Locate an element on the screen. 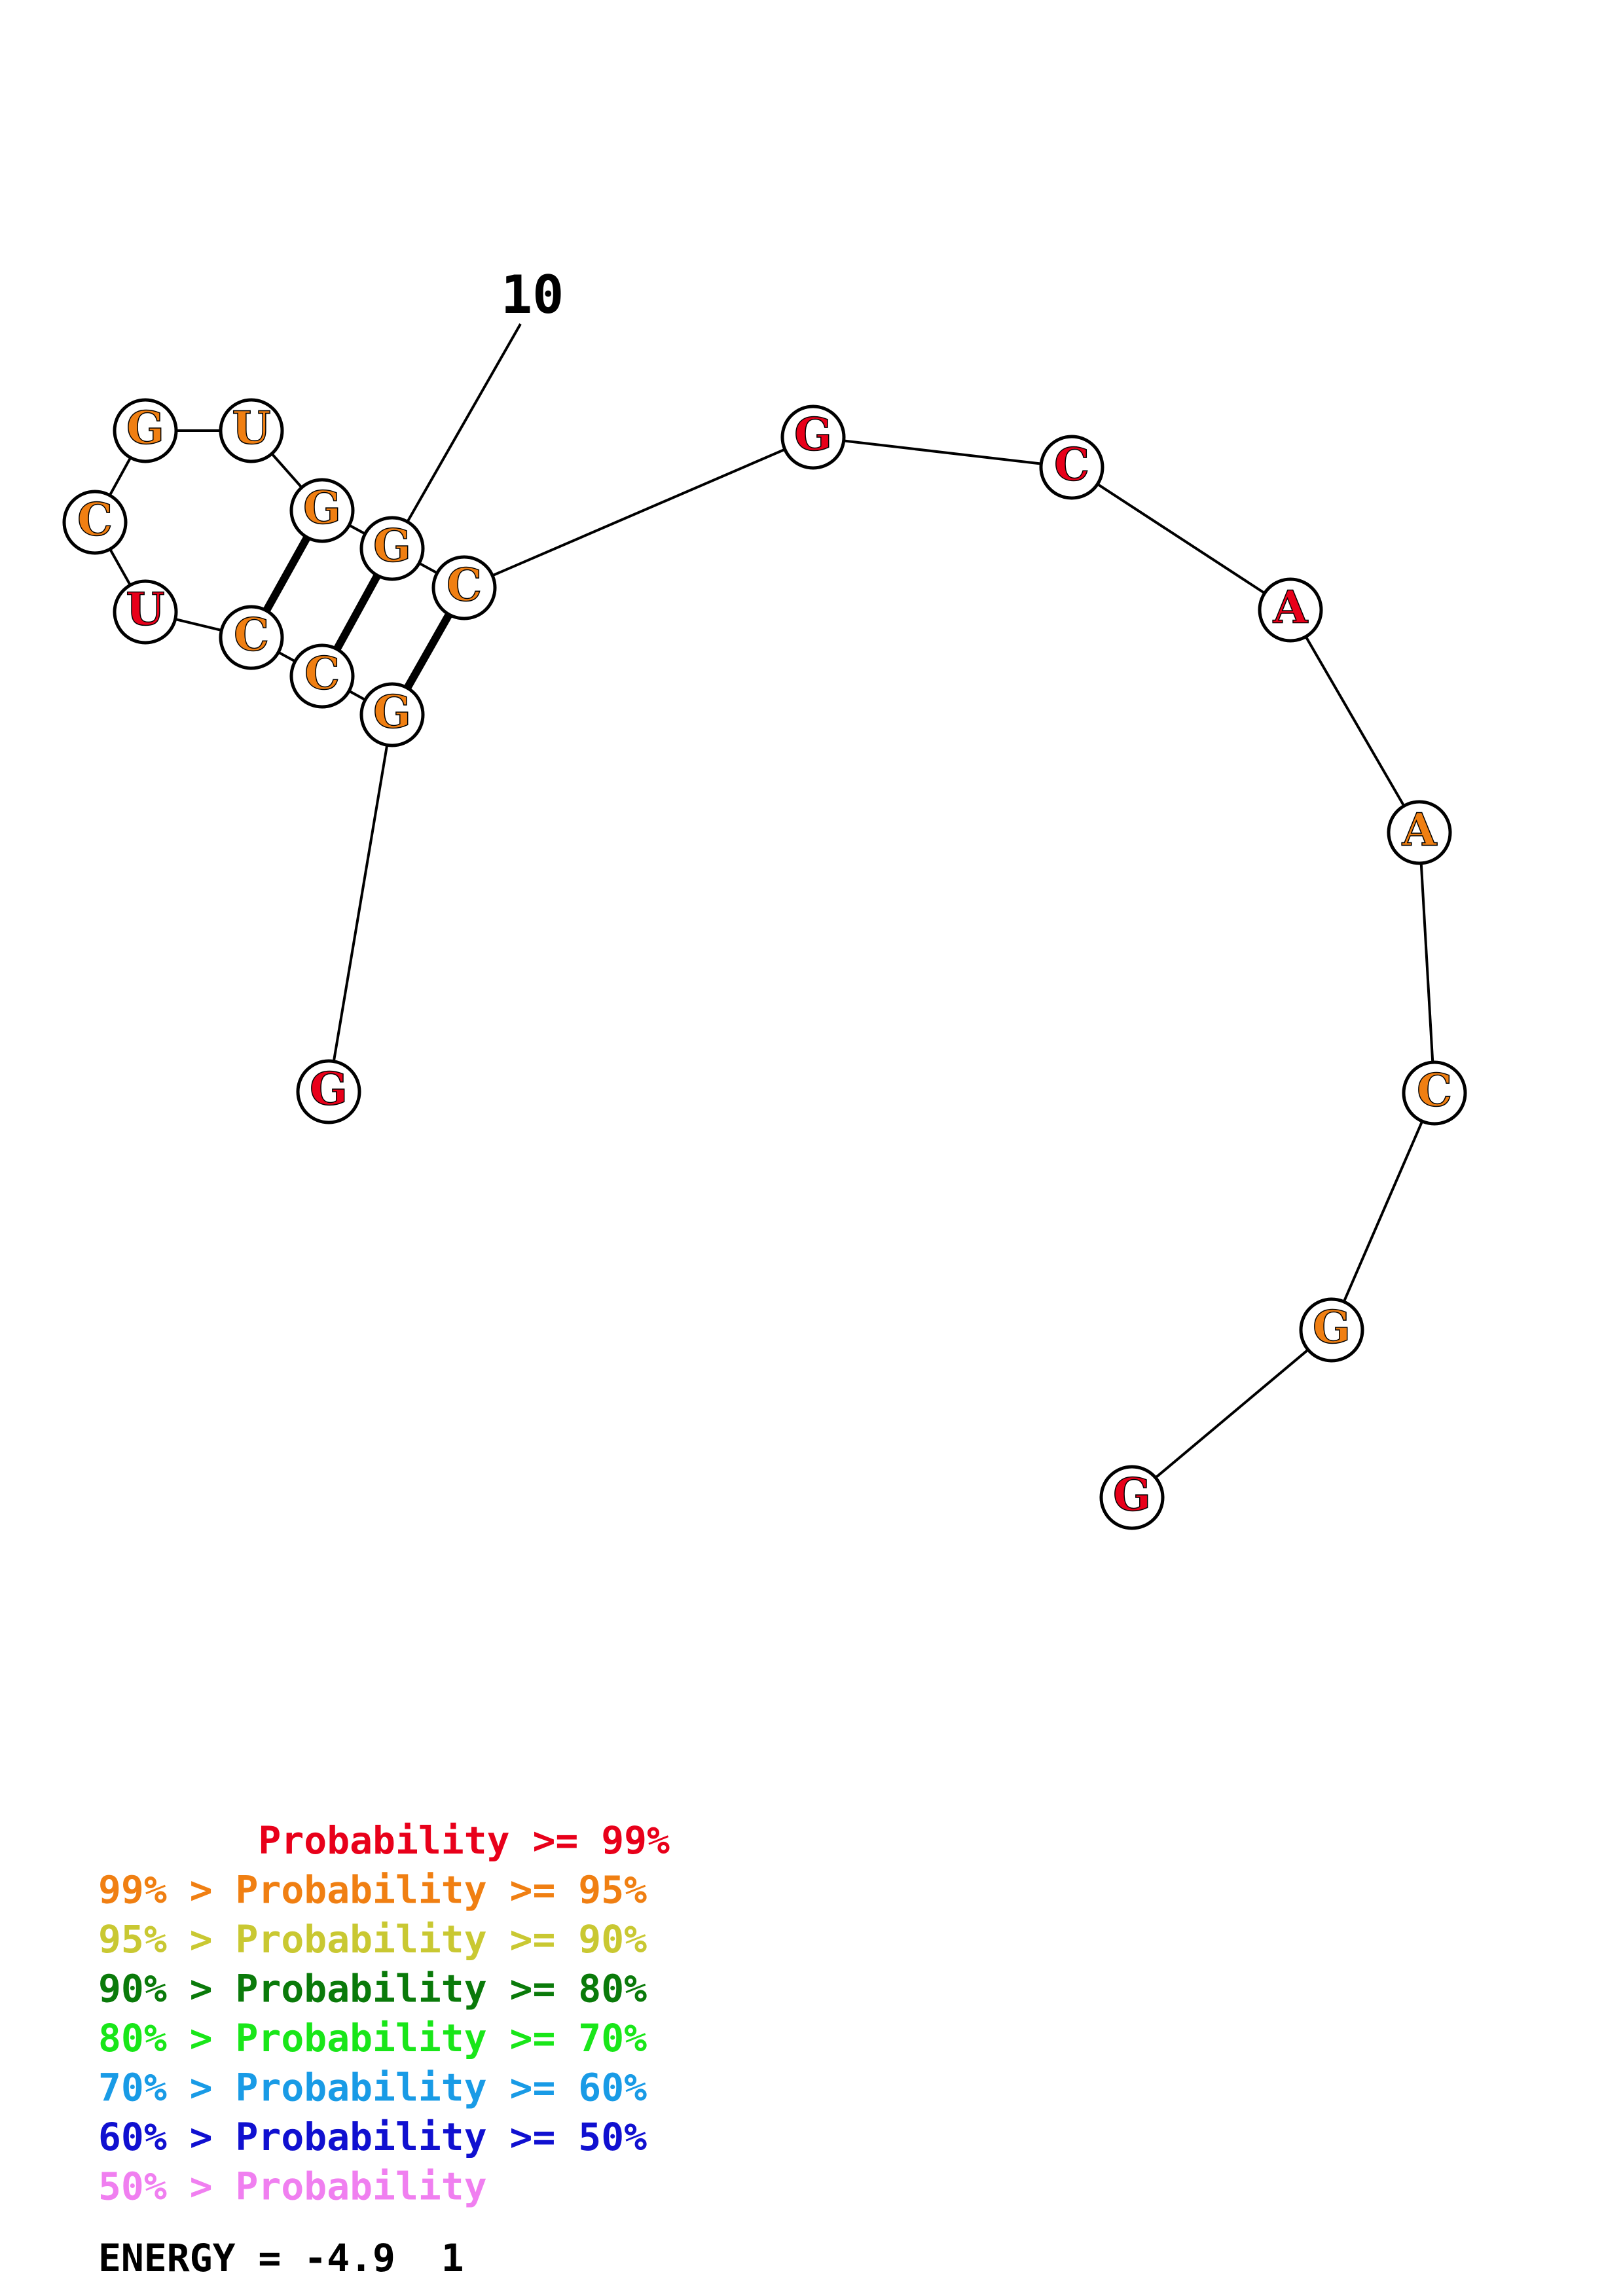  legend-line: 50% > Probability is located at coordinates (292, 2186).